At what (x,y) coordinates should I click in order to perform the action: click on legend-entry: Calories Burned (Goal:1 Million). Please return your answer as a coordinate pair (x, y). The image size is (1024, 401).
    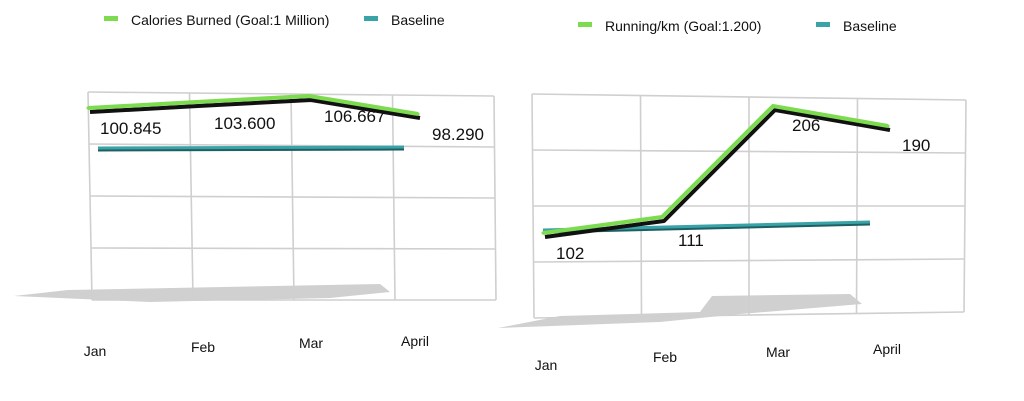
    Looking at the image, I should click on (230, 20).